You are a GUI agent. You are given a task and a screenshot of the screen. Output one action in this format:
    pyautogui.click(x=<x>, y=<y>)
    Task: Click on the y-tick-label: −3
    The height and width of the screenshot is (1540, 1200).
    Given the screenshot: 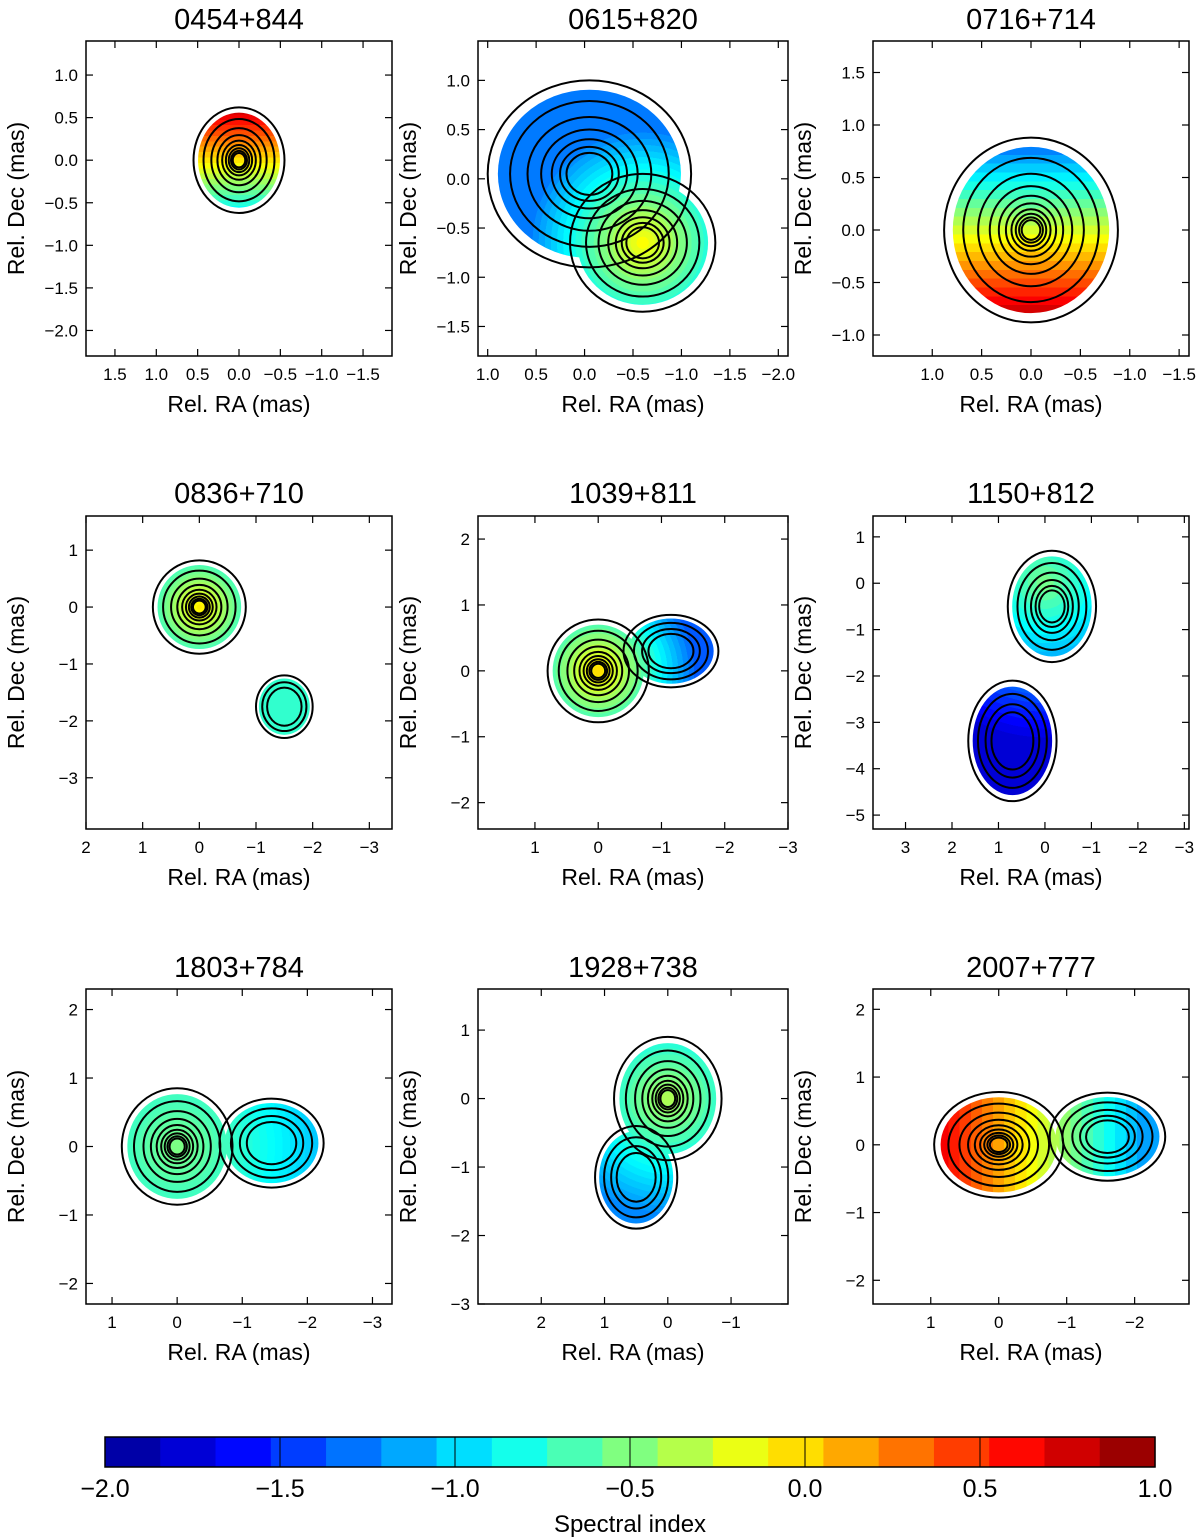 What is the action you would take?
    pyautogui.click(x=855, y=722)
    